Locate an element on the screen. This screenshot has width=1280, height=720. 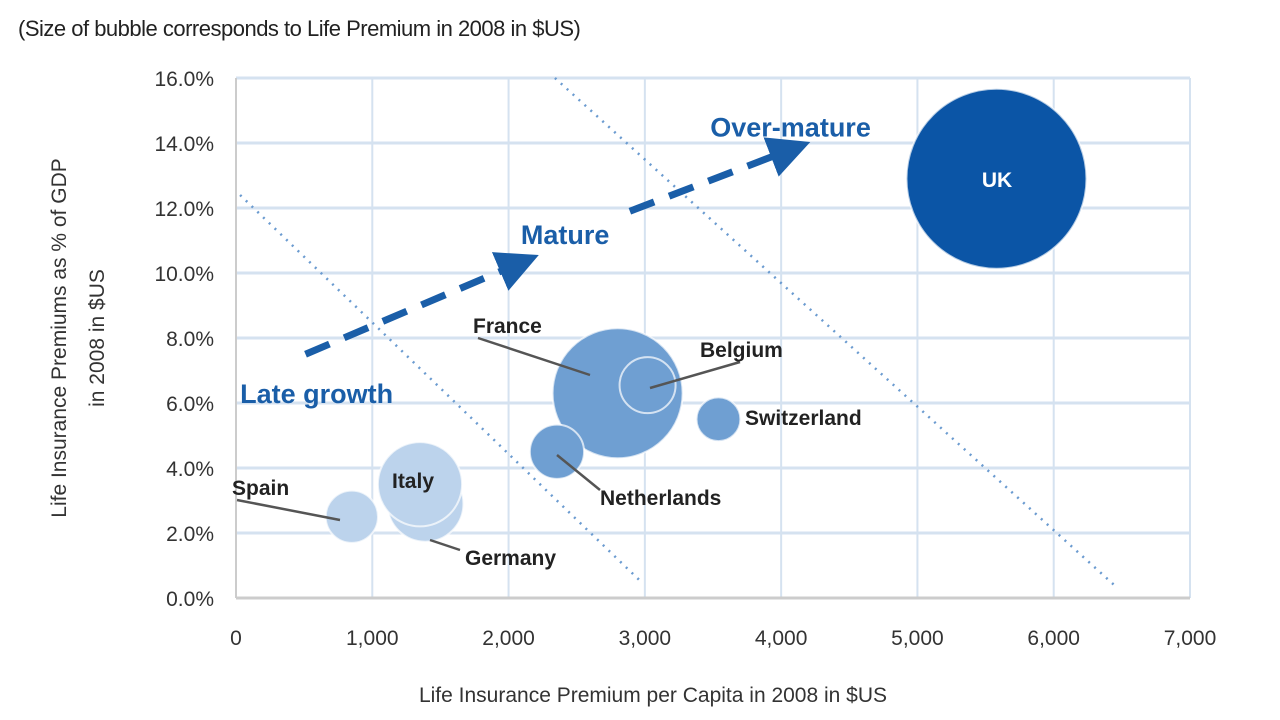
x-tick-label: 1,000 is located at coordinates (372, 638).